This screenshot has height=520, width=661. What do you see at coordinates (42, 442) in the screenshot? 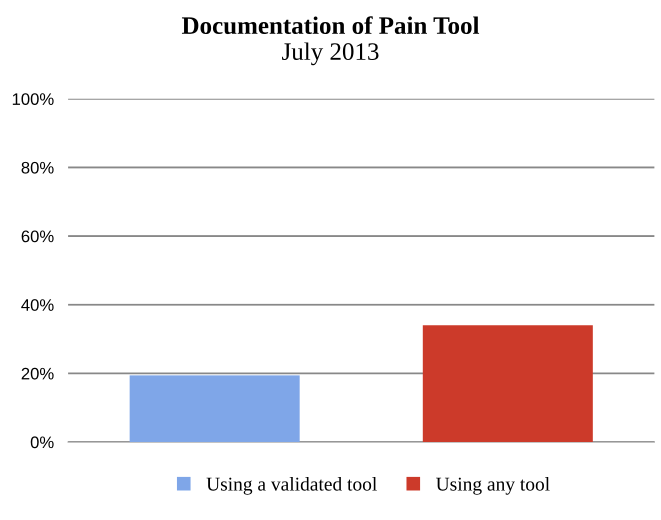
I see `y-tick-label: 0%` at bounding box center [42, 442].